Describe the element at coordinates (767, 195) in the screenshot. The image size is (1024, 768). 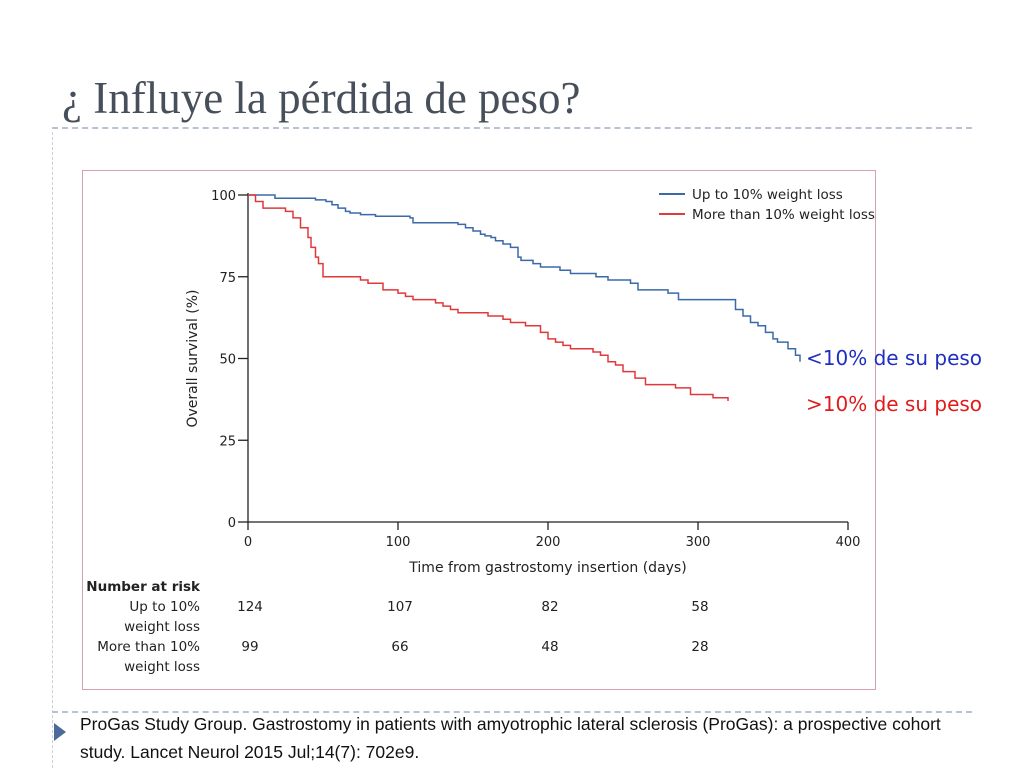
I see `legend-entry: Up to 10% weight loss` at that location.